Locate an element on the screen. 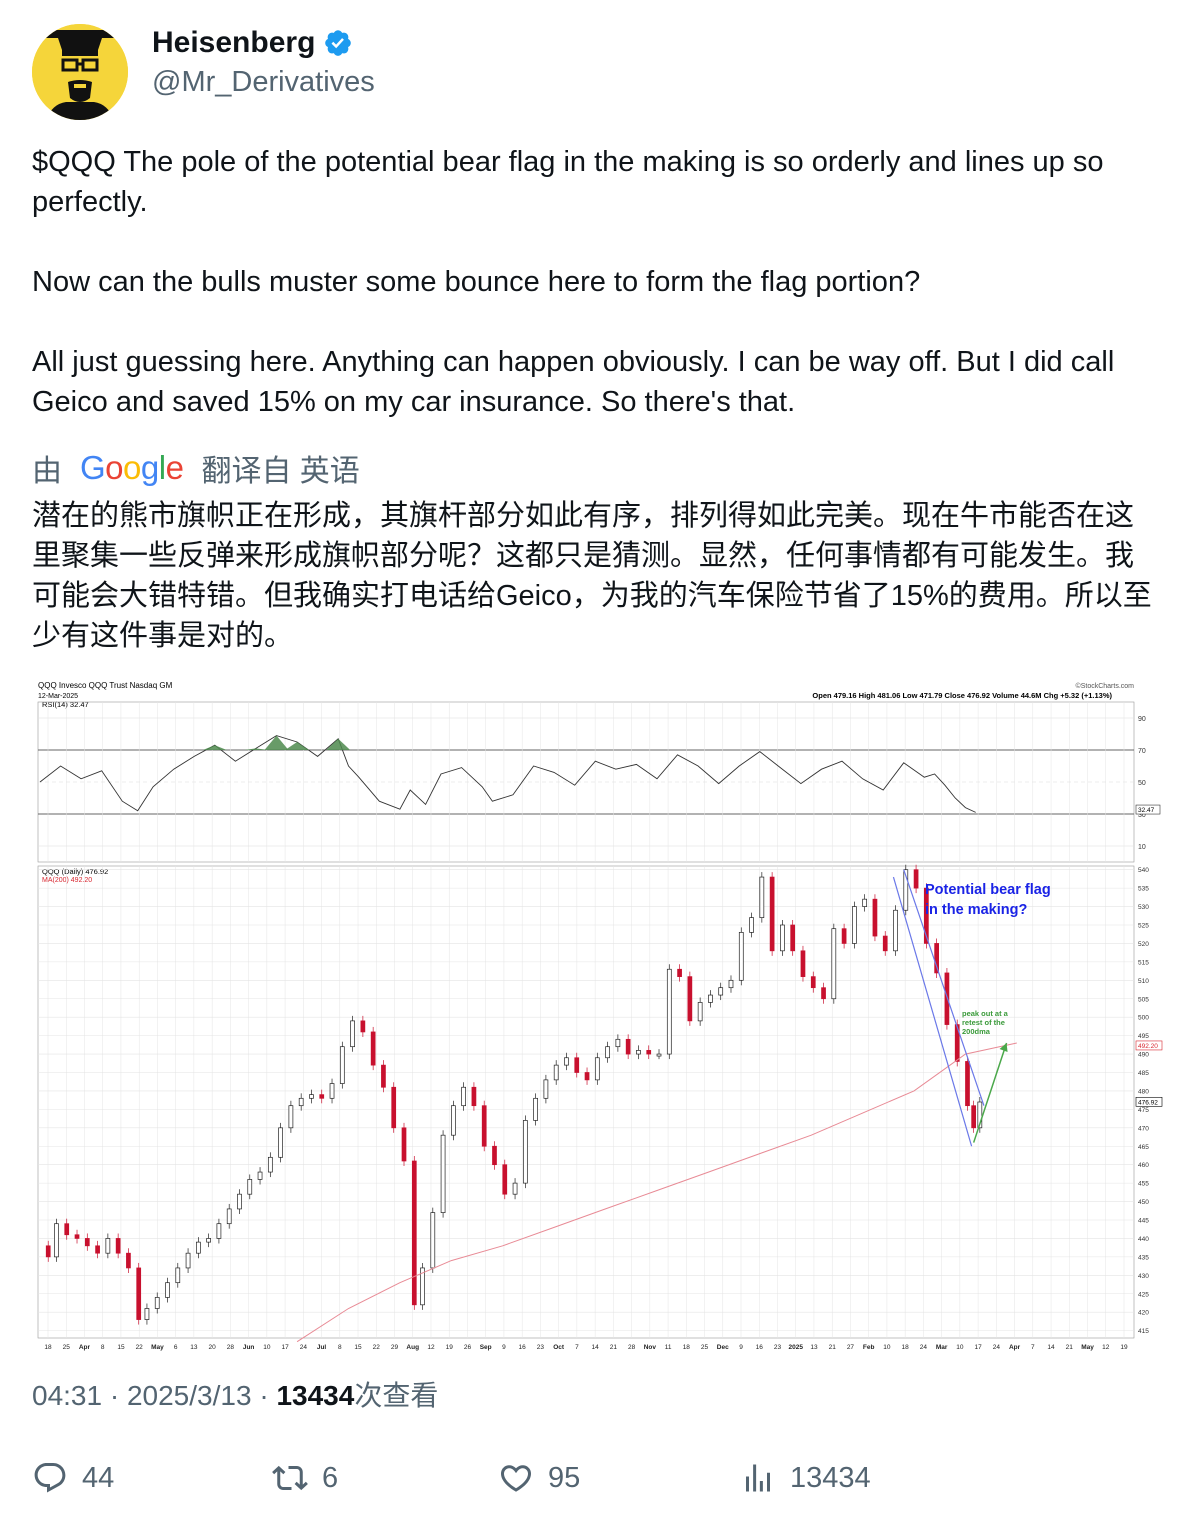  price-tick-label: 440 is located at coordinates (1143, 1239).